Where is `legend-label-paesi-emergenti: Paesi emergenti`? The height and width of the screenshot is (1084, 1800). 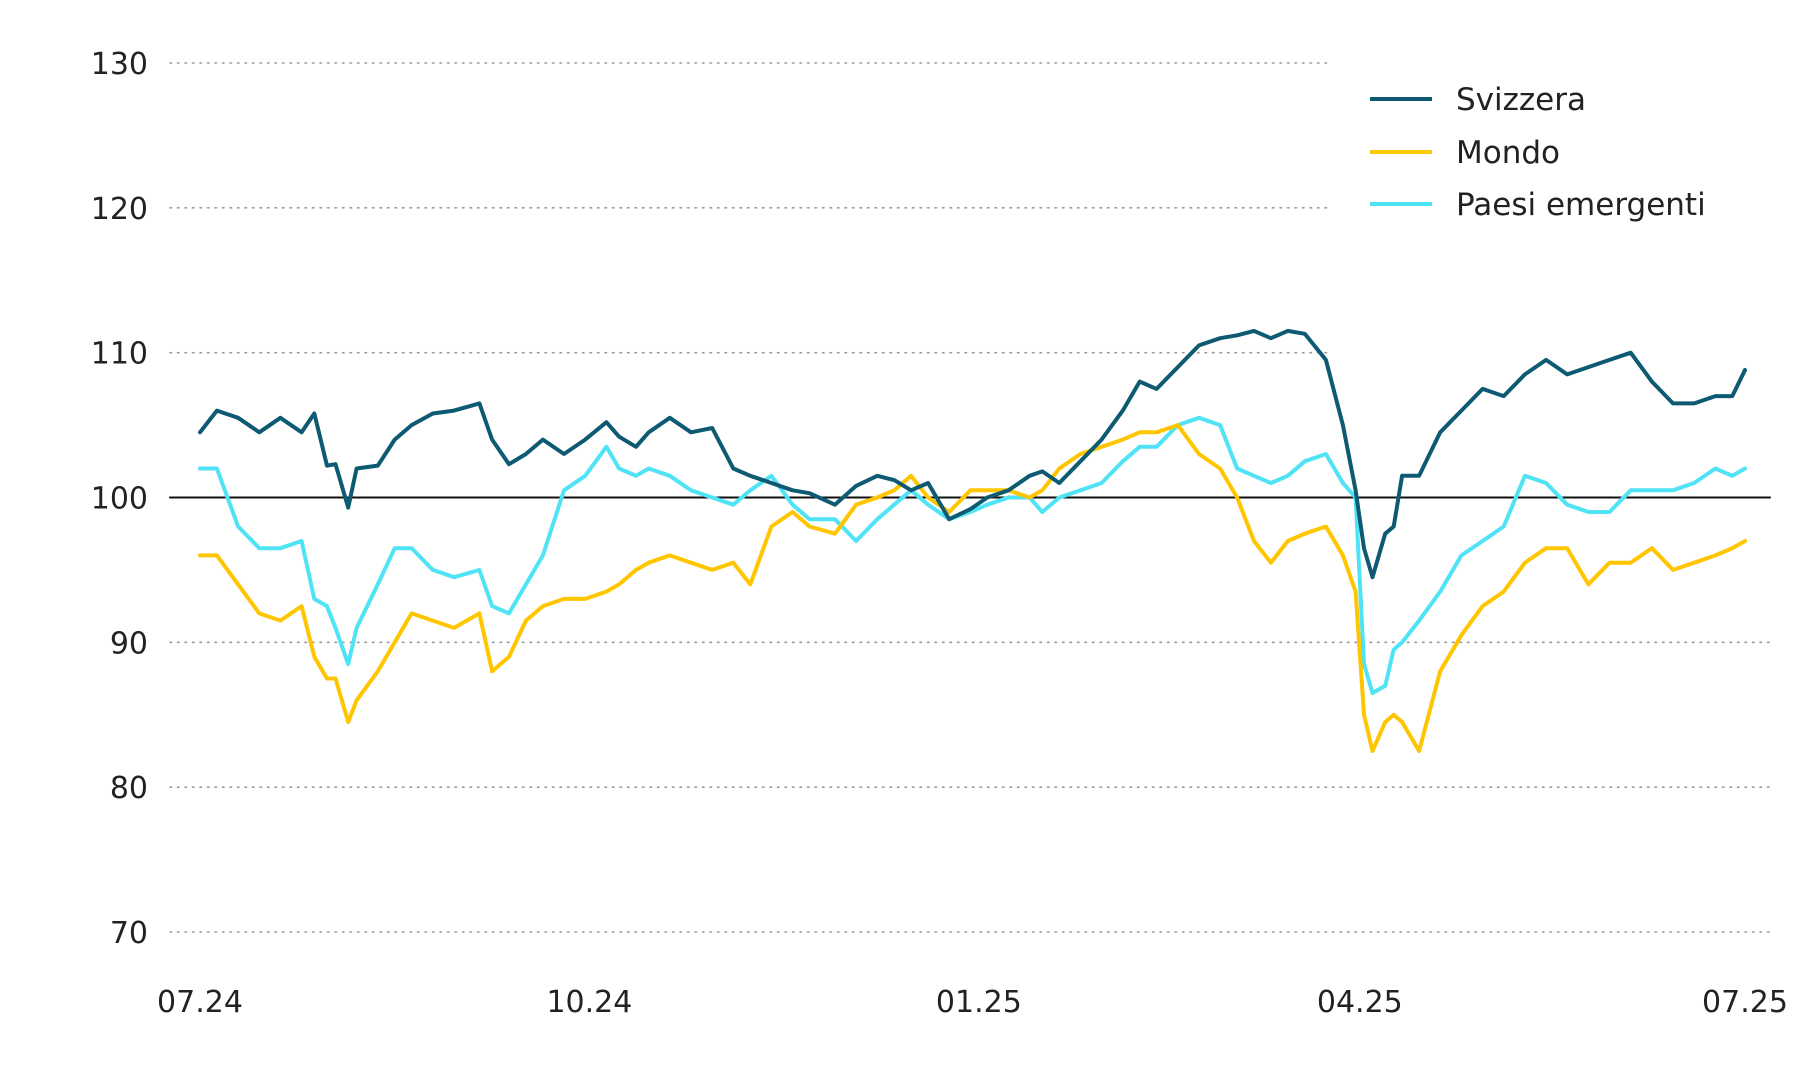
legend-label-paesi-emergenti: Paesi emergenti is located at coordinates (1581, 205).